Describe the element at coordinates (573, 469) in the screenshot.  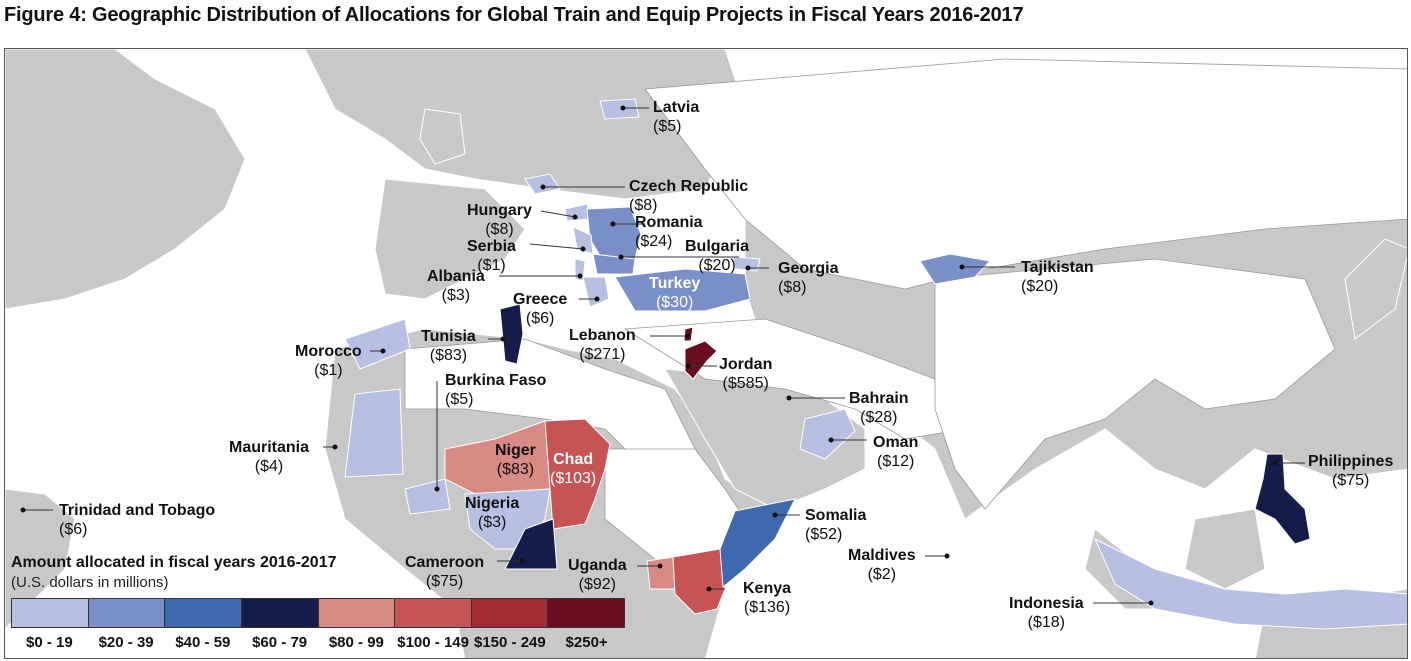
I see `label-chad: Chad ($103)` at that location.